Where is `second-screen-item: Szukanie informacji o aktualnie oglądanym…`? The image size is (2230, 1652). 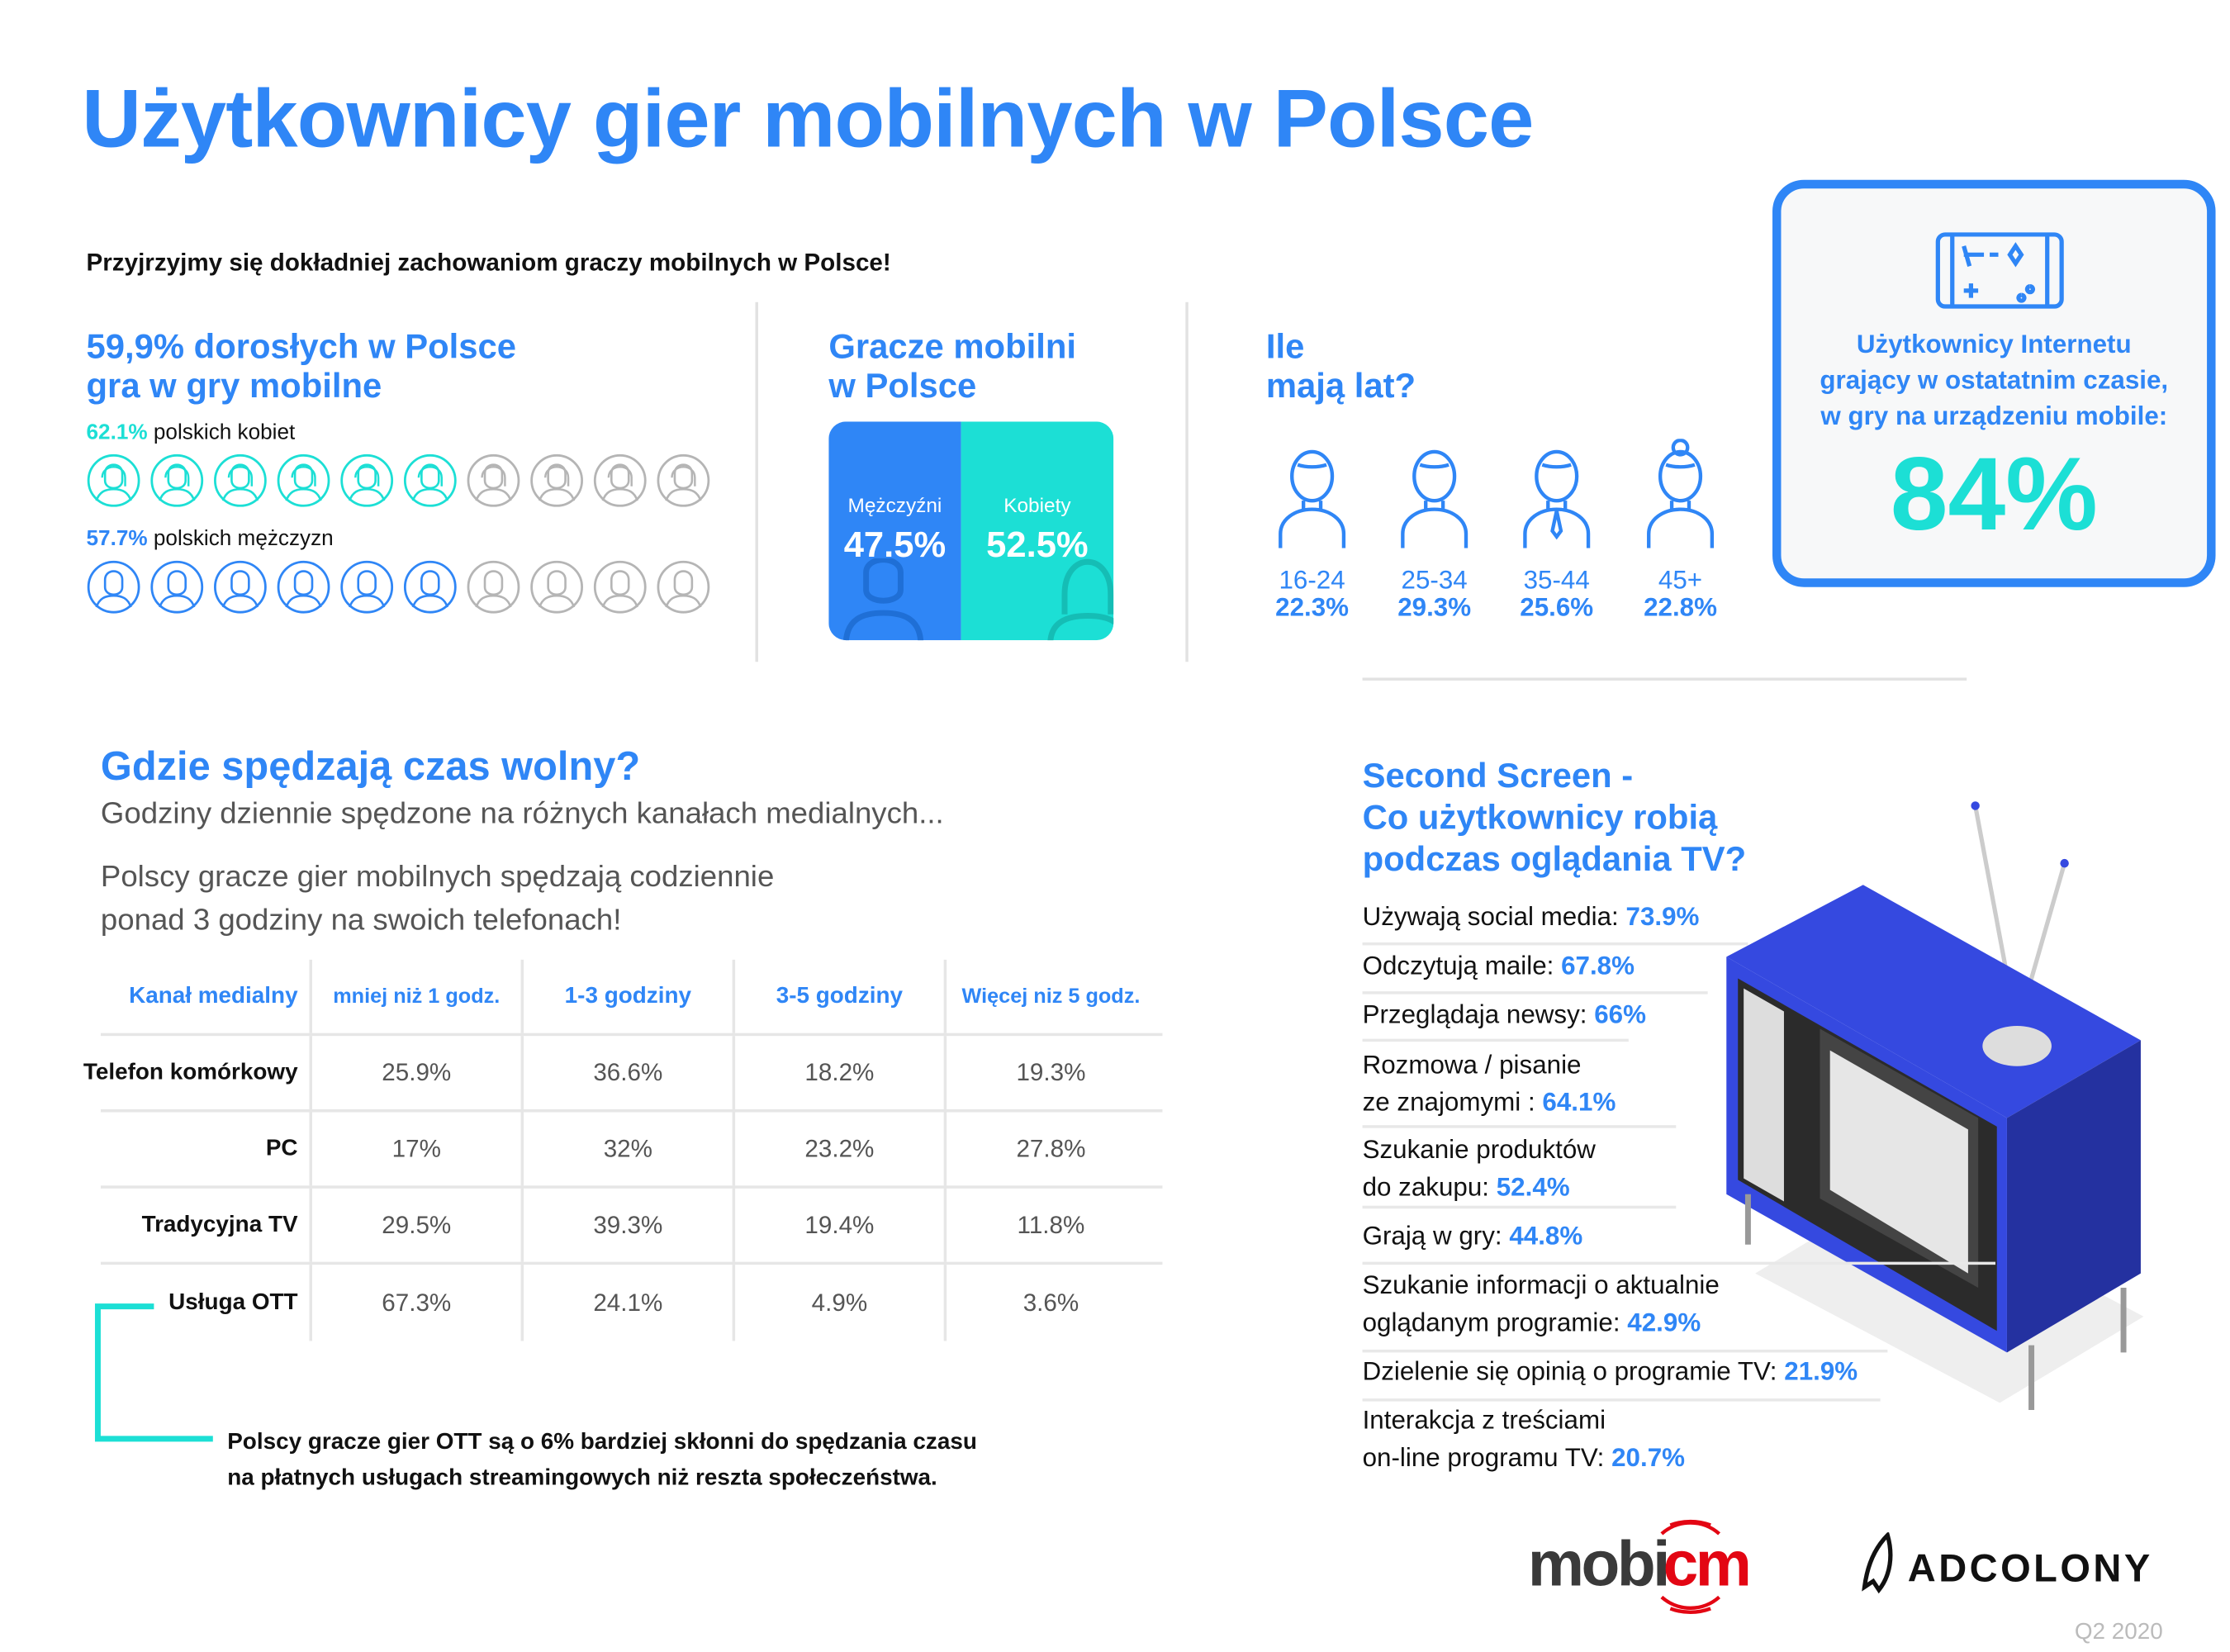
second-screen-item: Szukanie informacji o aktualnie oglądanym… is located at coordinates (1694, 1303).